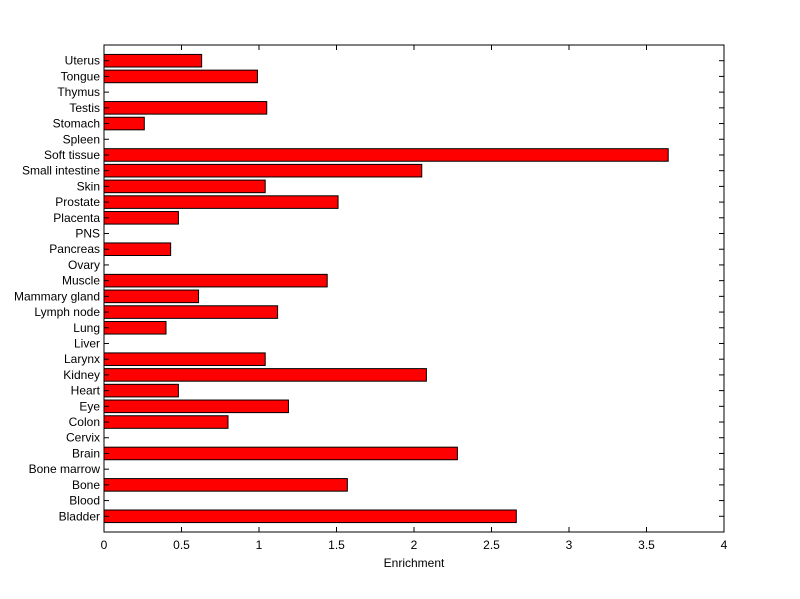 This screenshot has width=800, height=599. I want to click on x-tick-label: 0, so click(104, 545).